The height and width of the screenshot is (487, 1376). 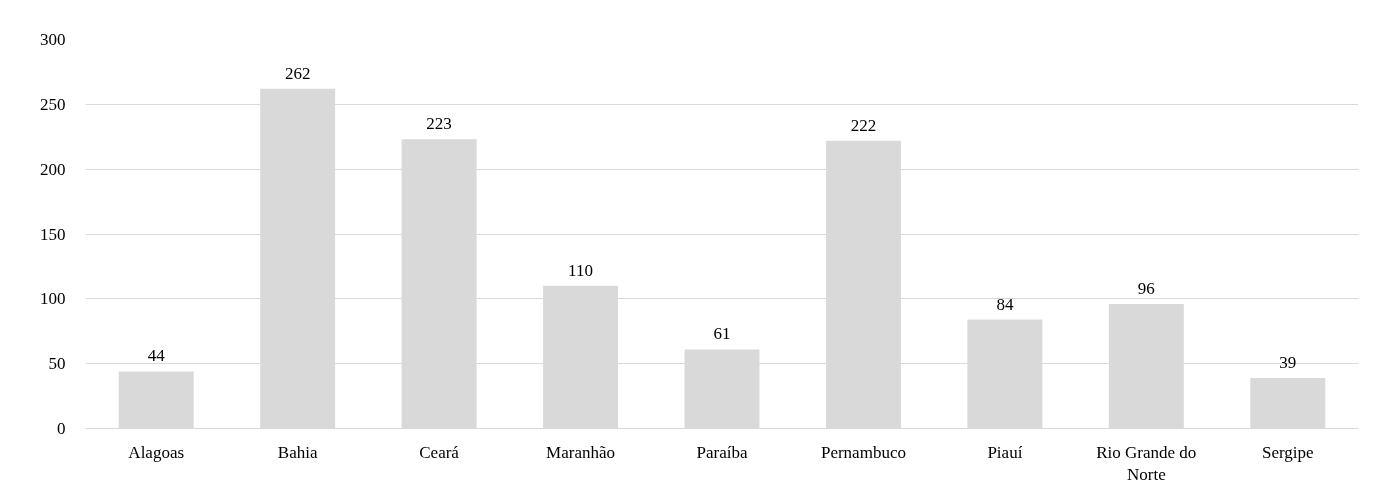 I want to click on y-tick-label: 300, so click(x=53, y=39).